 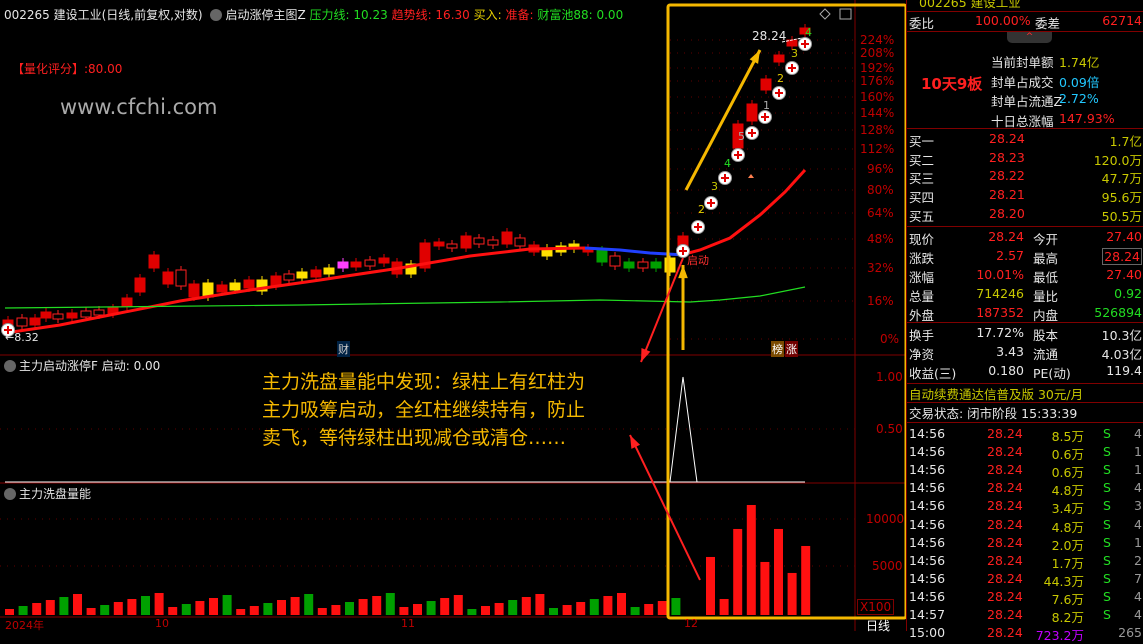 What do you see at coordinates (1025, 314) in the screenshot?
I see `quote-row: 外盘 187352 内盘 526894` at bounding box center [1025, 314].